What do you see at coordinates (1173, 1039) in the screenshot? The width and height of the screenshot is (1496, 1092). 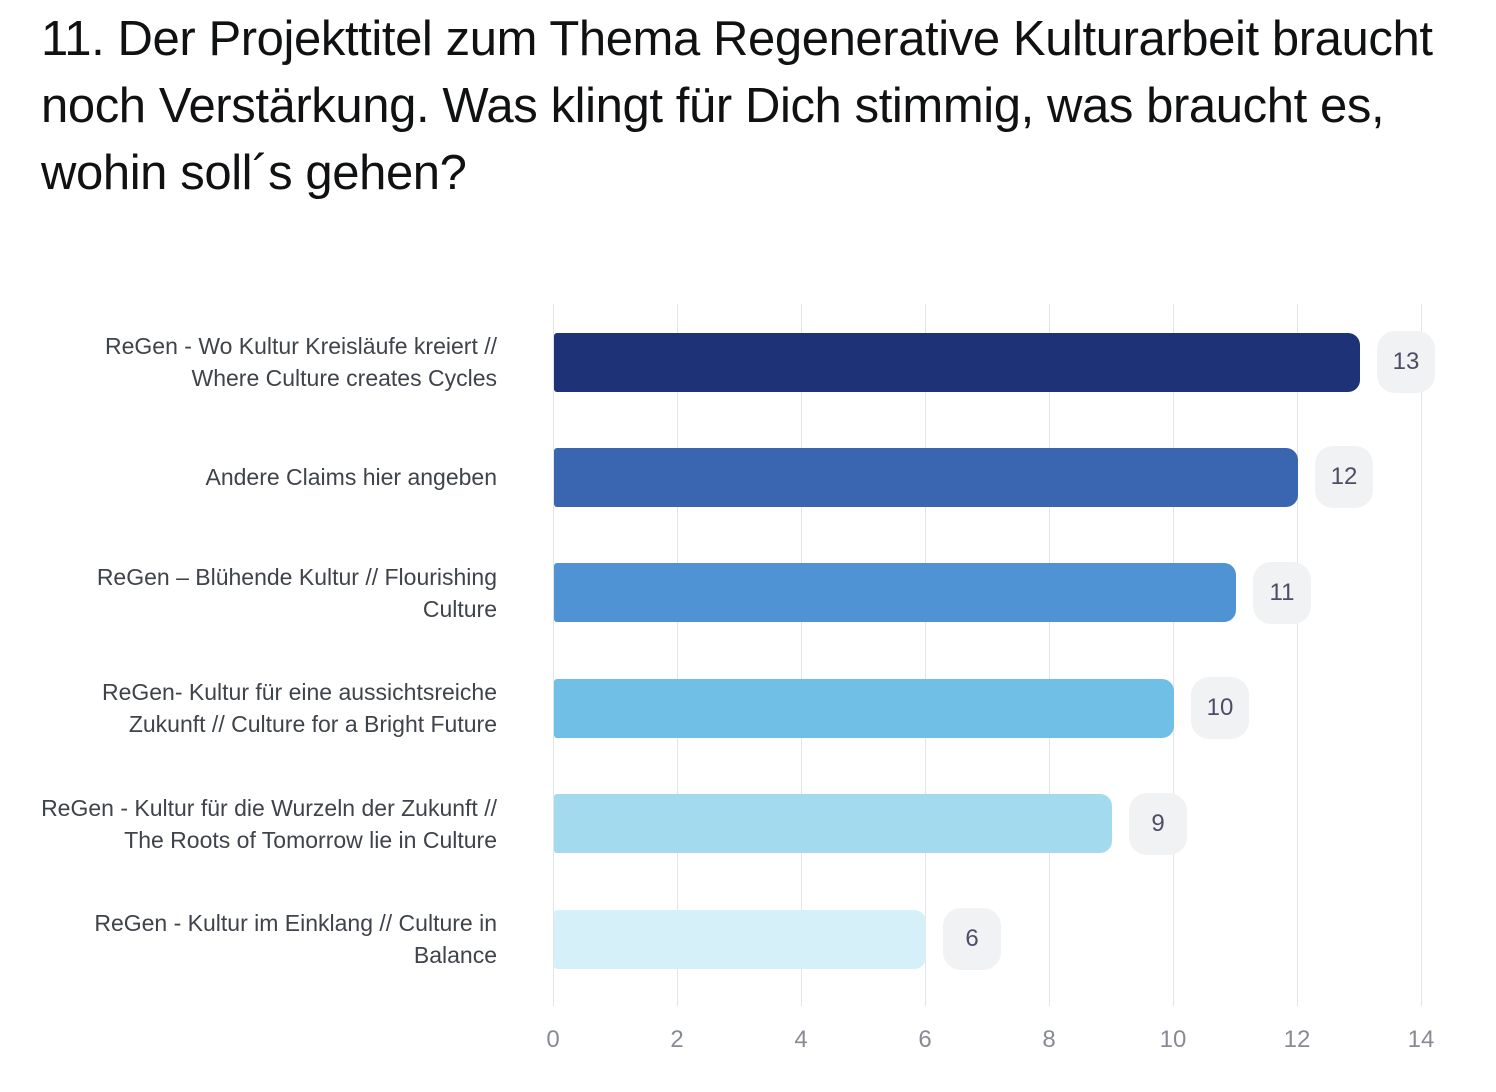 I see `x-tick-label: 10` at bounding box center [1173, 1039].